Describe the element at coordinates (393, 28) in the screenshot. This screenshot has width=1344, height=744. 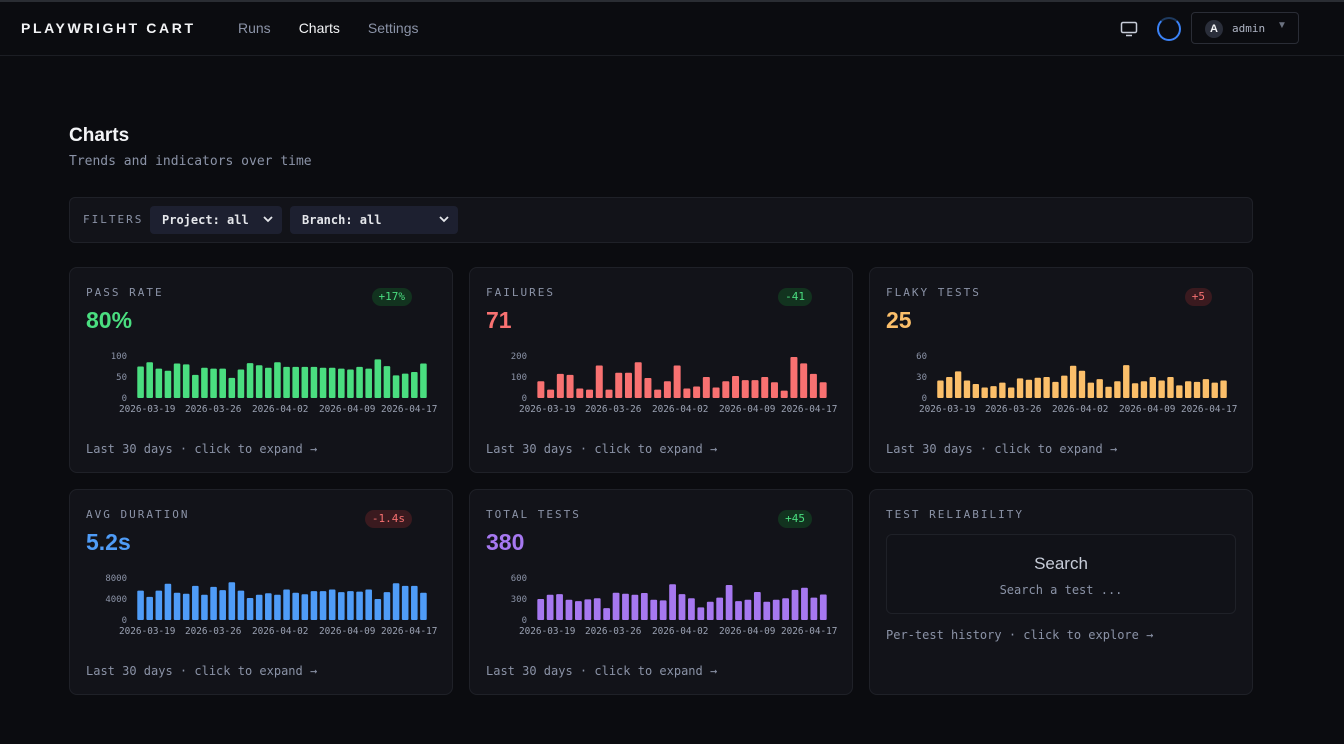
I see `nav-settings: Settings` at that location.